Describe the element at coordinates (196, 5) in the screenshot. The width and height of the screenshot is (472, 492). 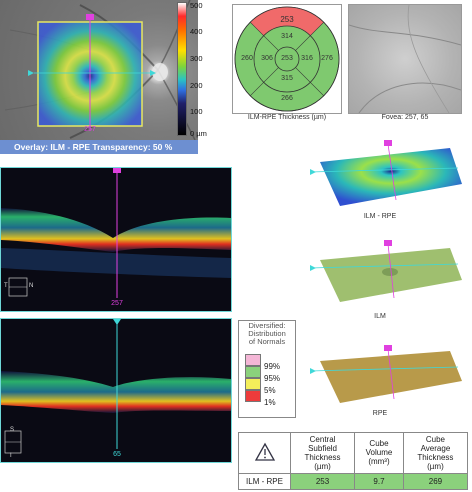
I see `colorbar-tick: 500` at that location.